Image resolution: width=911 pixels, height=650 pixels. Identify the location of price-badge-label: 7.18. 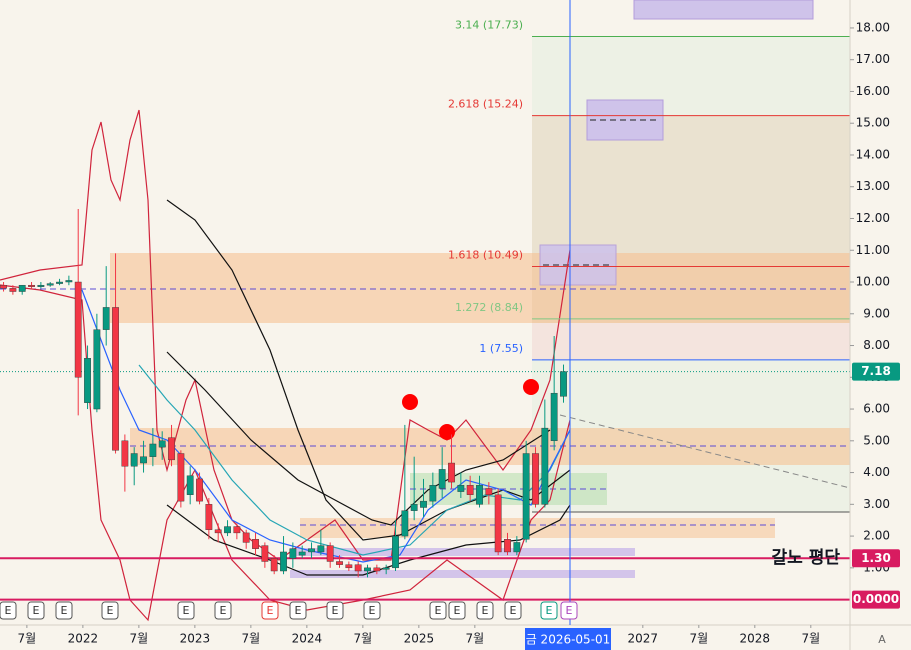
(876, 371).